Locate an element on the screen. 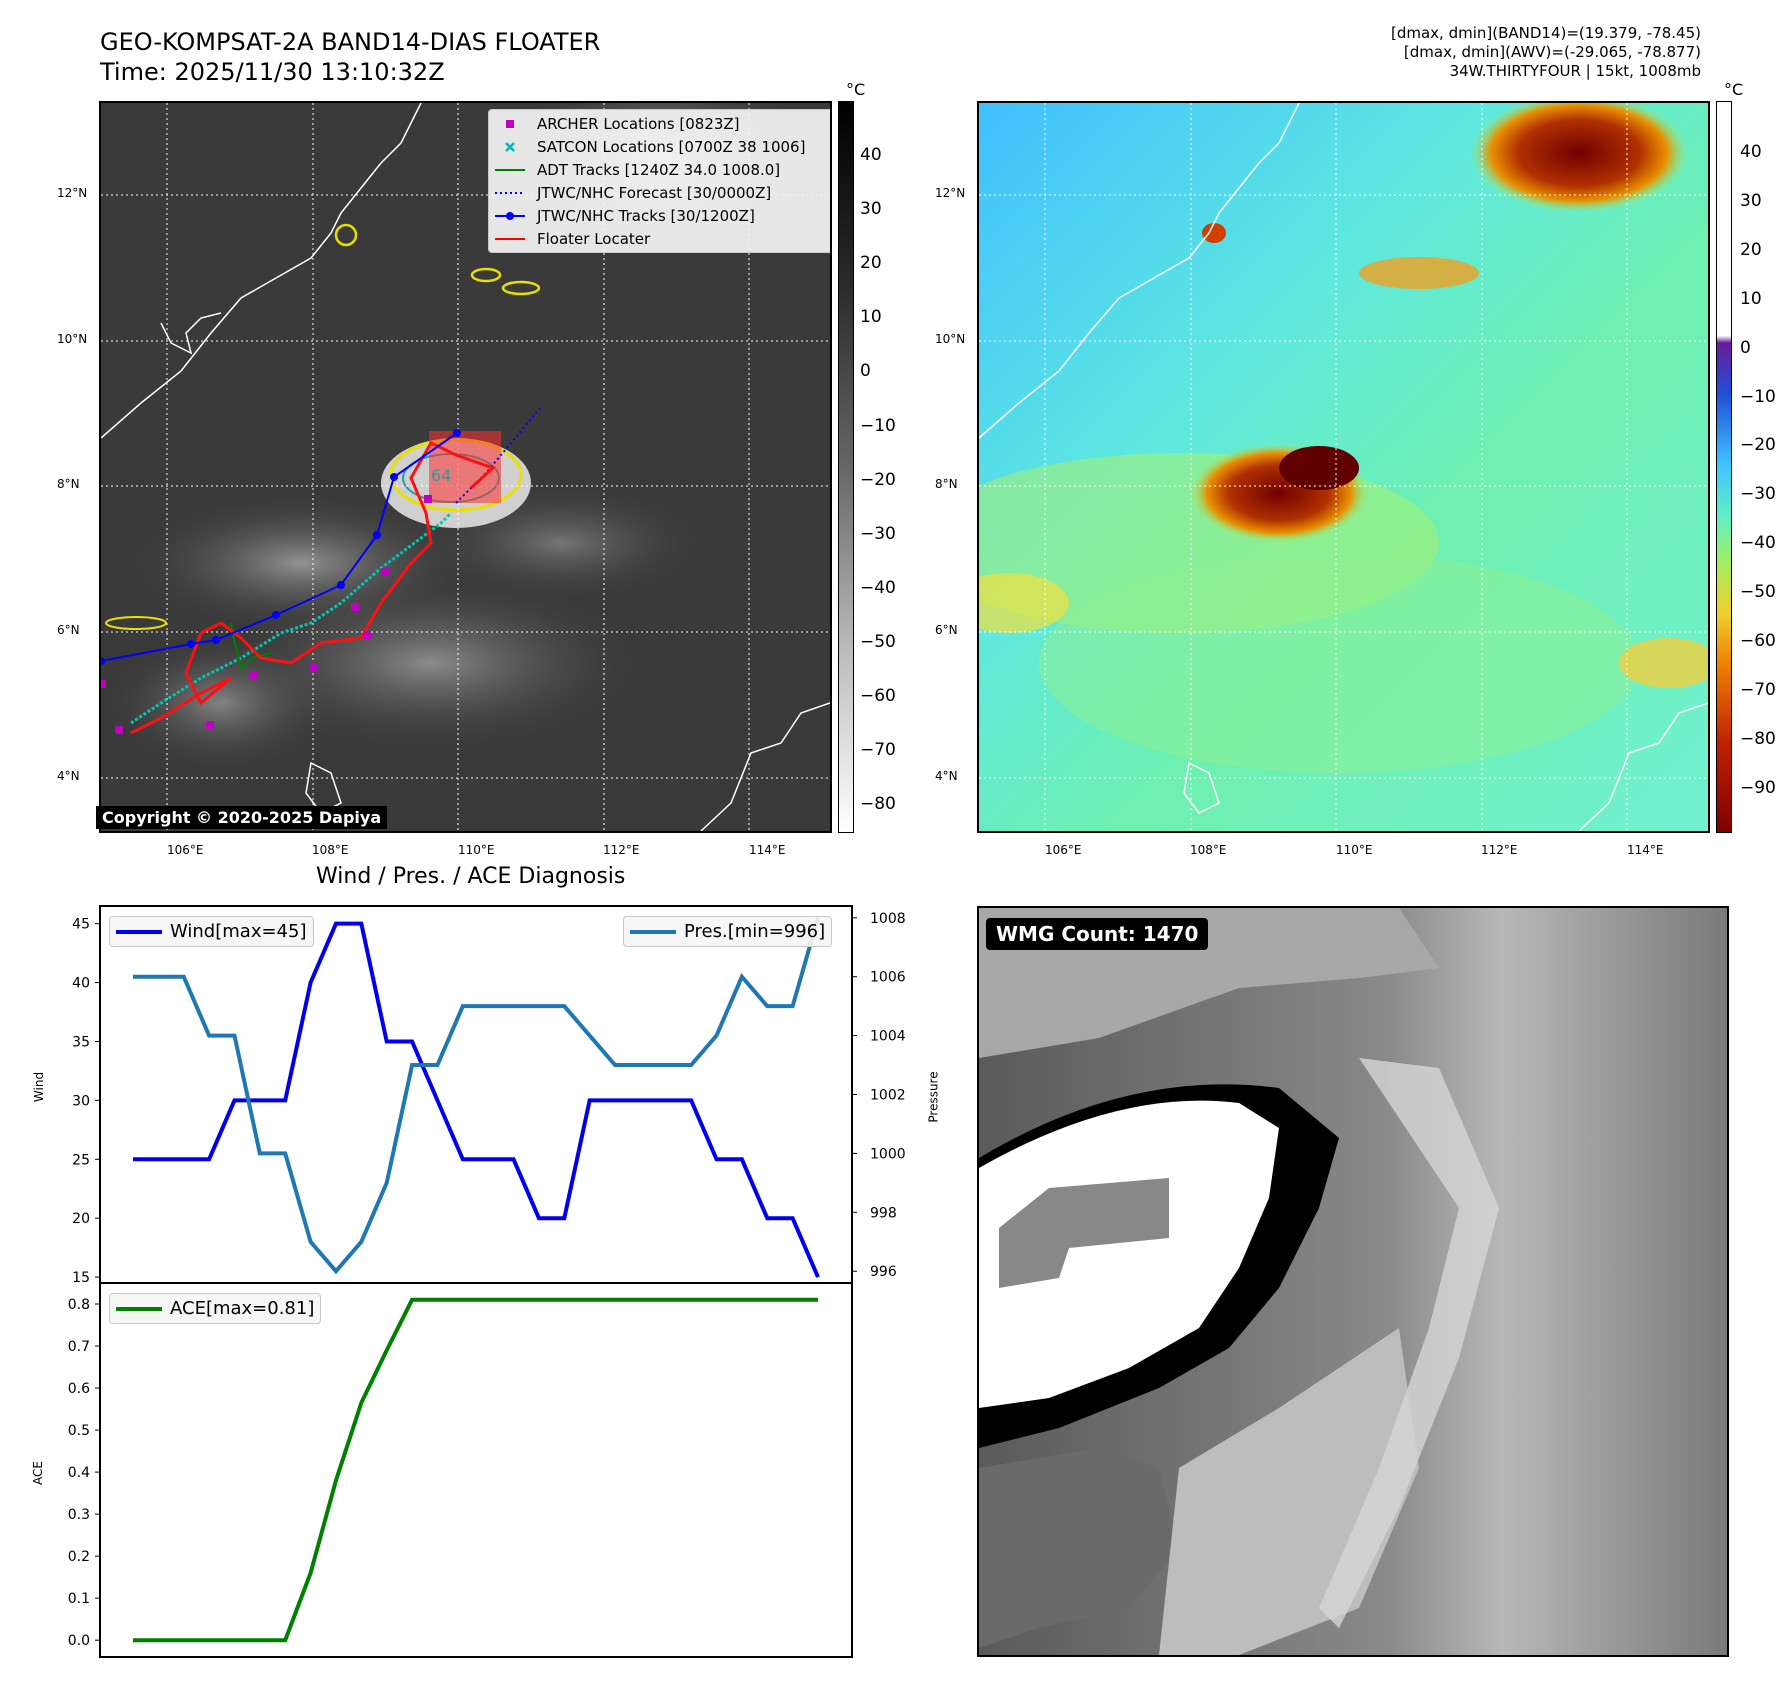  wind-series-line is located at coordinates (476, 1099).